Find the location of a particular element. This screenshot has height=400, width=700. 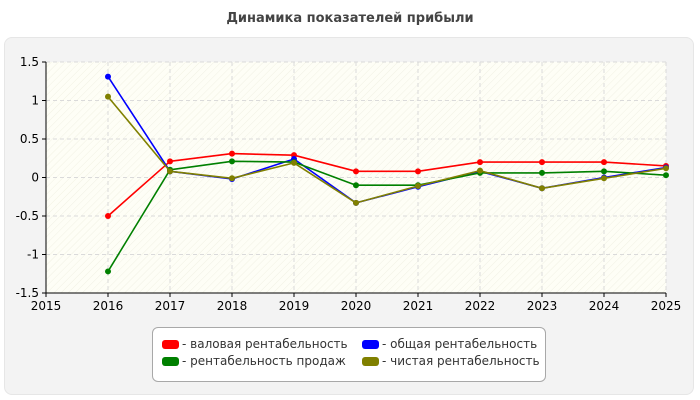

y-tick-label: -1.5 is located at coordinates (27, 293).